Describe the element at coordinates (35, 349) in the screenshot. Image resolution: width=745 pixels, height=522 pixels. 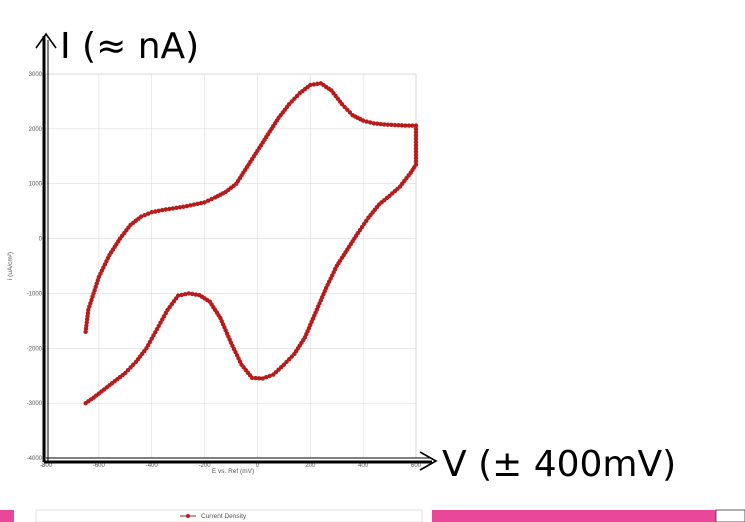
I see `y-tick-label: -2000` at that location.